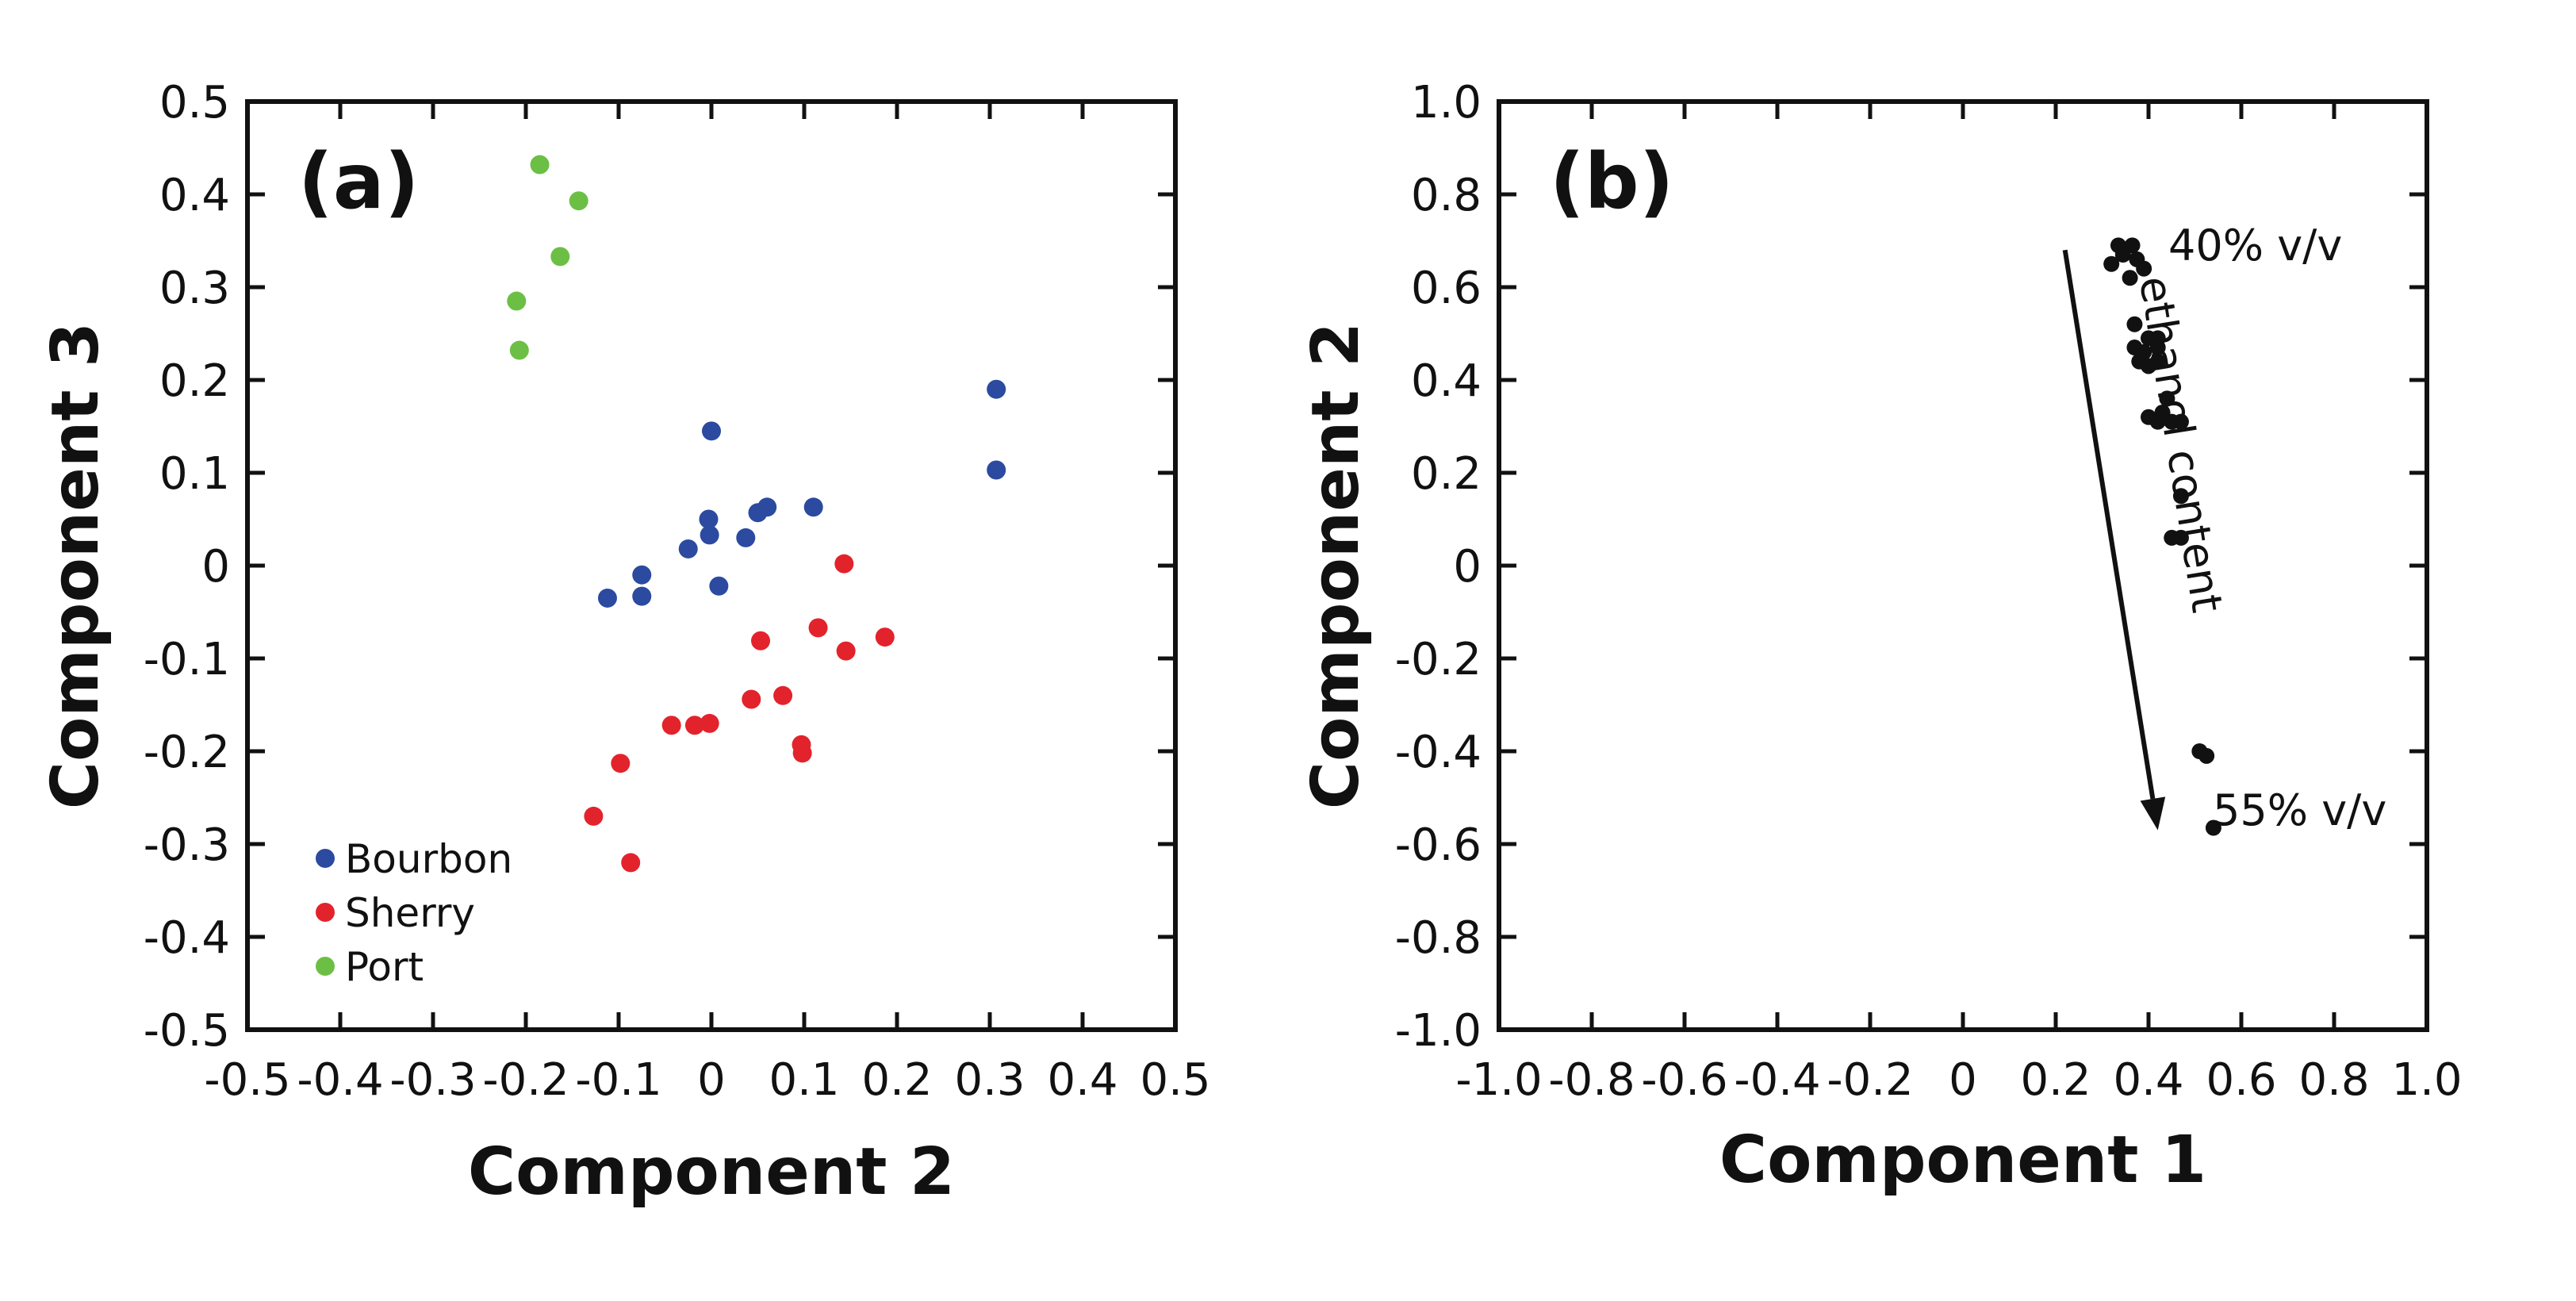 The height and width of the screenshot is (1301, 2576). I want to click on ethanol-arrow, so click(2109, 524).